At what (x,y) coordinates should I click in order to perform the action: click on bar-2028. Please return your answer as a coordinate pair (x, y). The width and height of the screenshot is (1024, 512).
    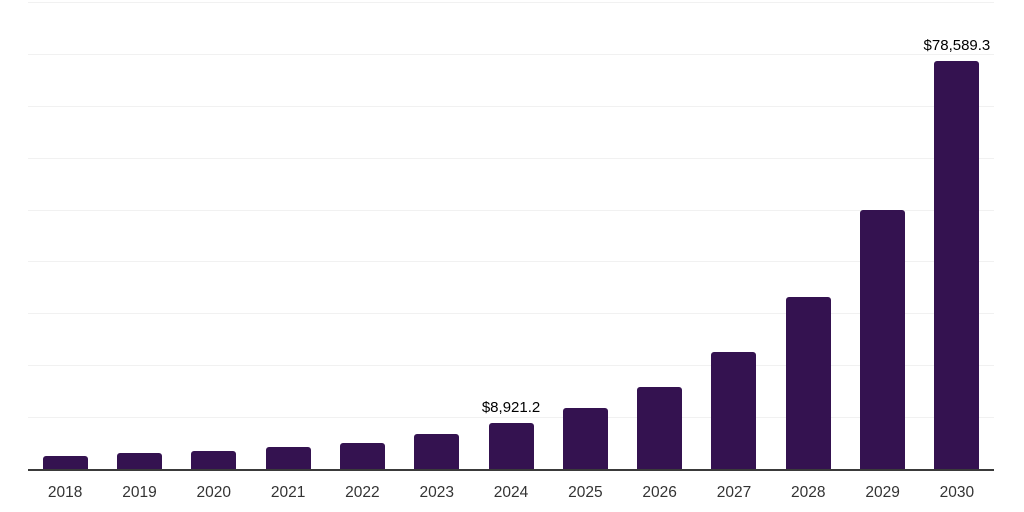
    Looking at the image, I should click on (808, 383).